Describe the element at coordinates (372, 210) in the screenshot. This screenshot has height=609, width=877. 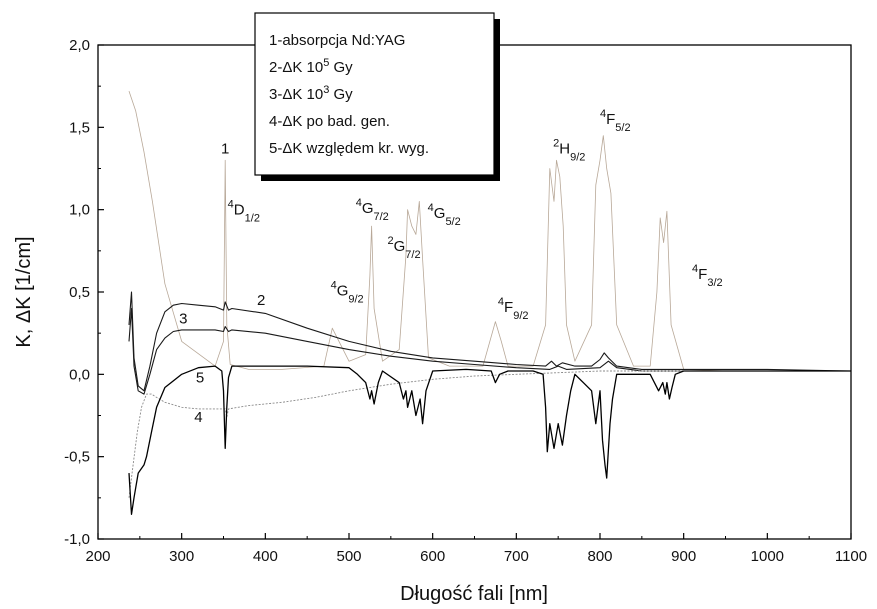
I see `transition-label: 4G7/2` at that location.